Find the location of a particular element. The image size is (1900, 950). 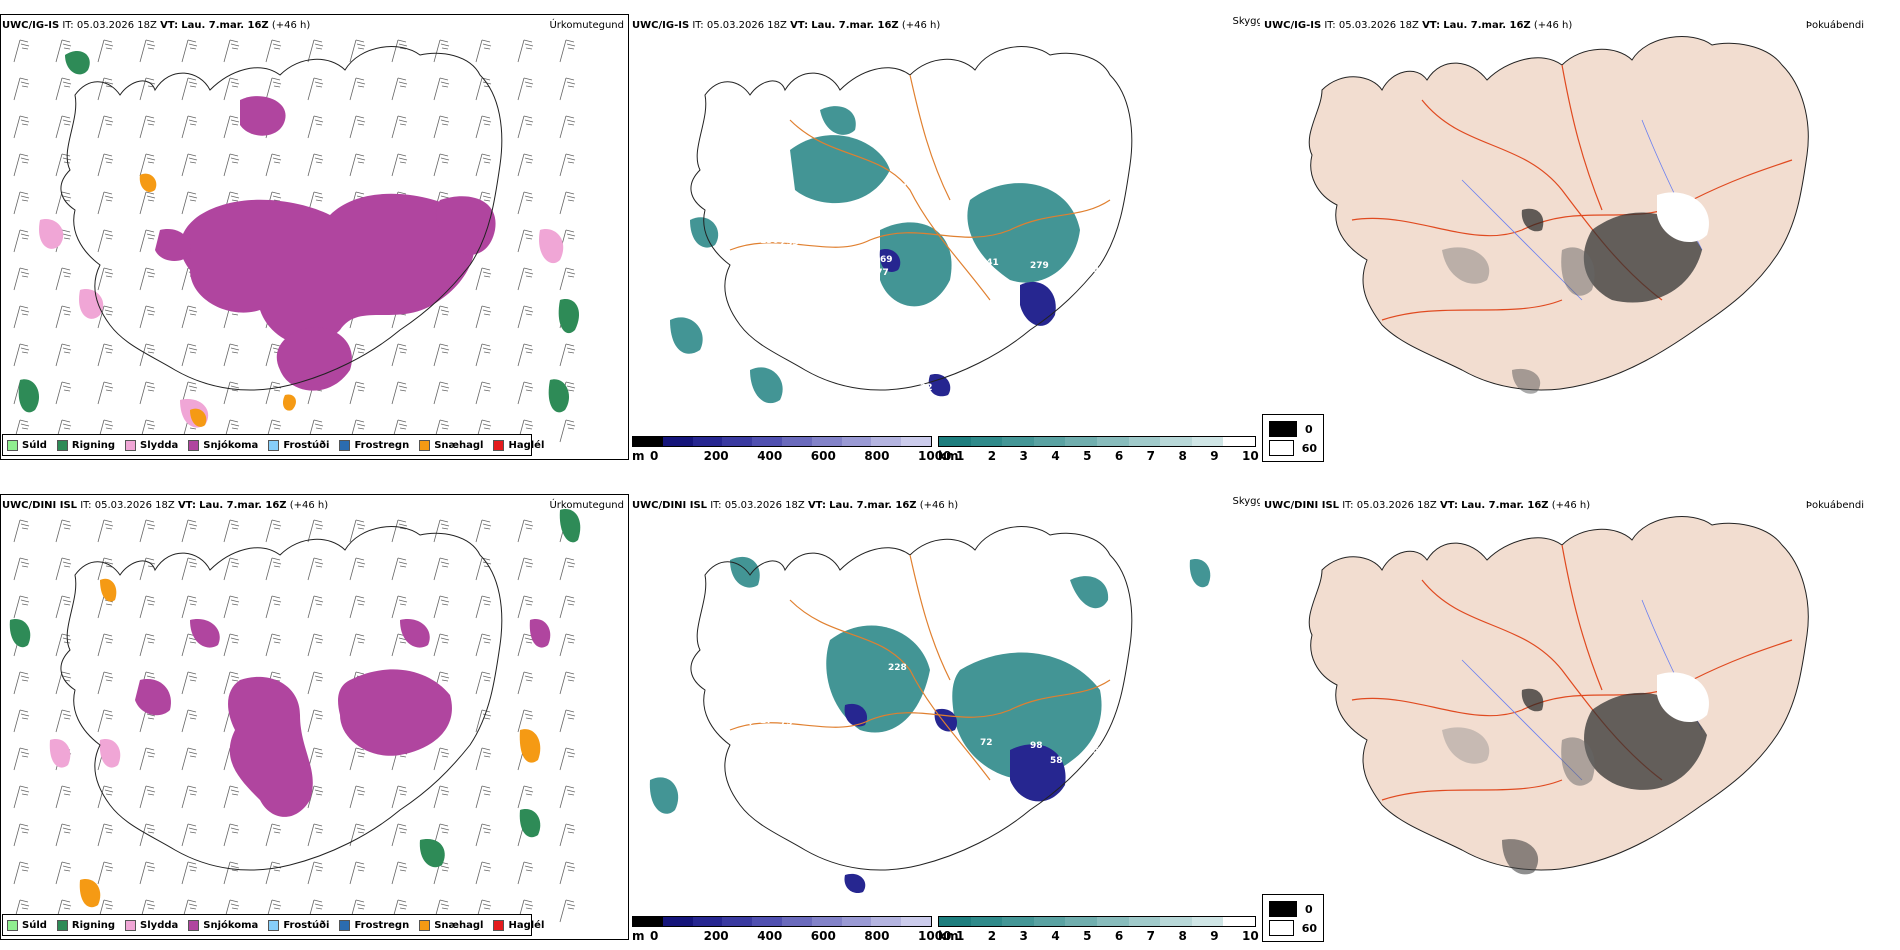

colorbar-tick: 400 is located at coordinates (770, 936).